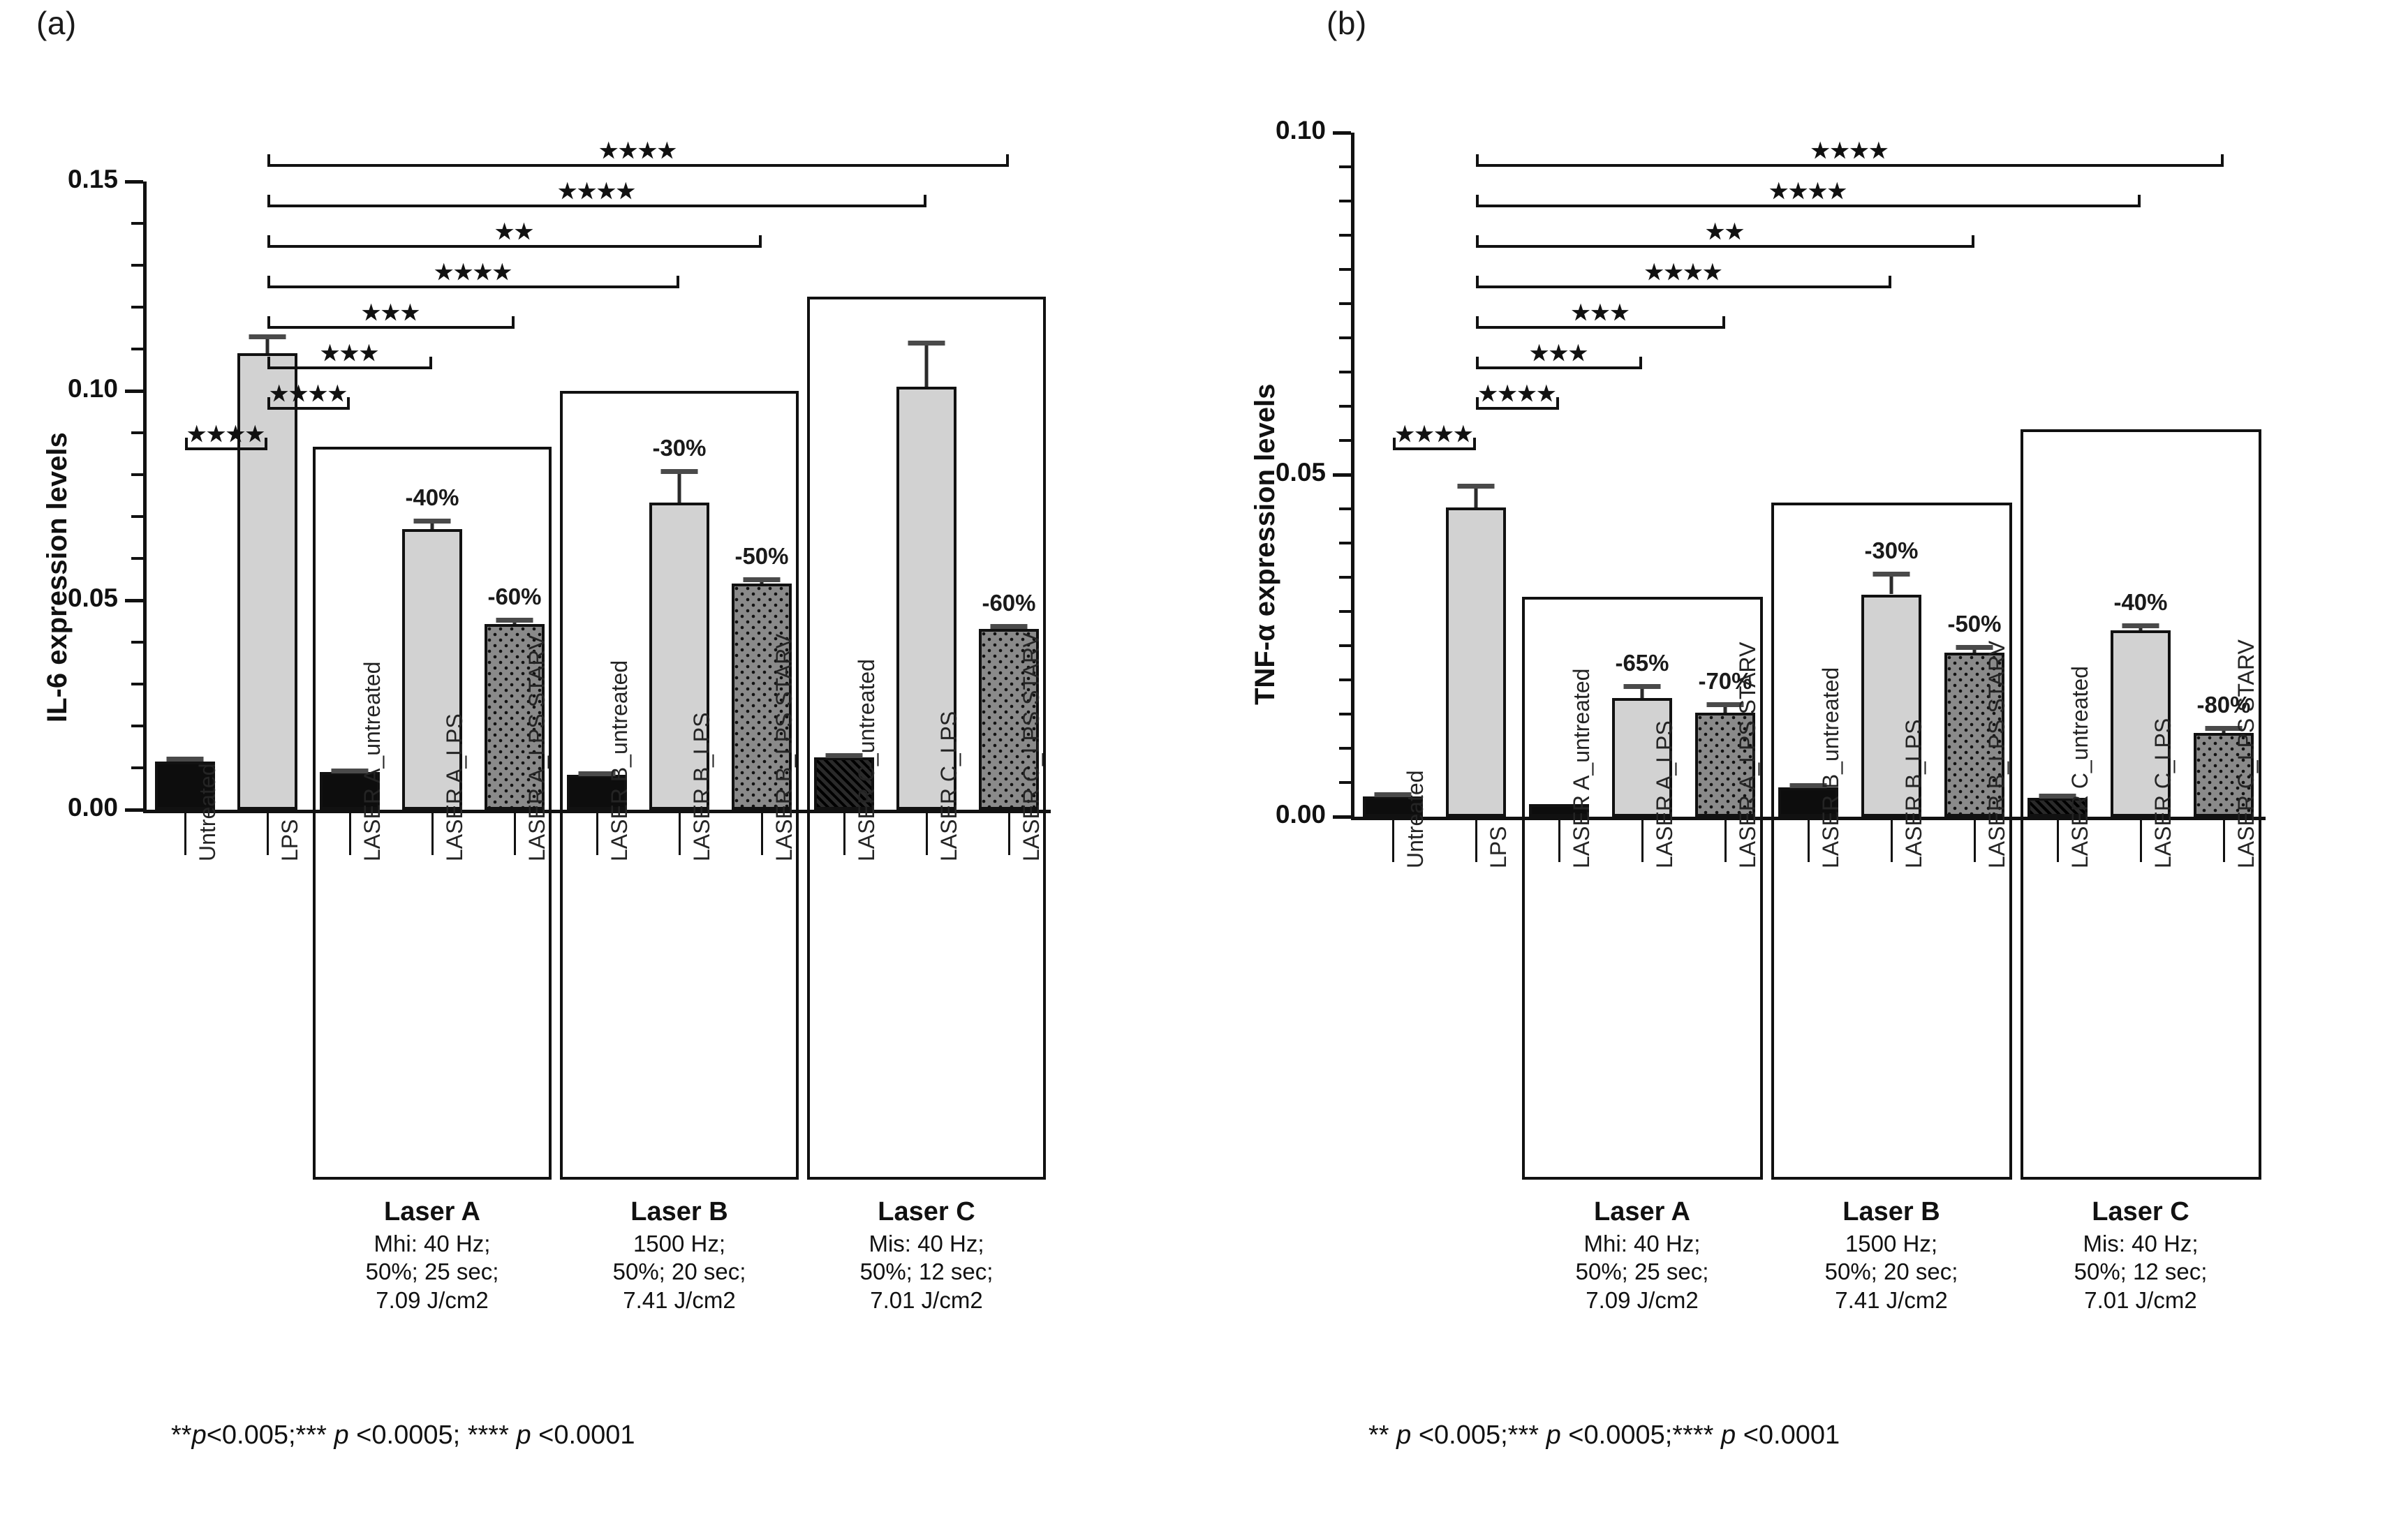  Describe the element at coordinates (680, 1243) in the screenshot. I see `laser-group-detail: 1500 Hz;` at that location.